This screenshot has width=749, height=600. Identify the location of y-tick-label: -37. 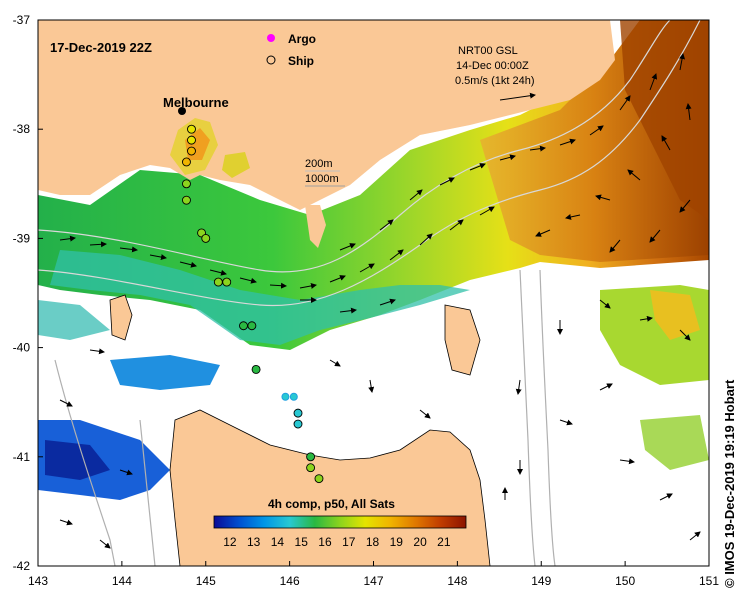
(22, 20).